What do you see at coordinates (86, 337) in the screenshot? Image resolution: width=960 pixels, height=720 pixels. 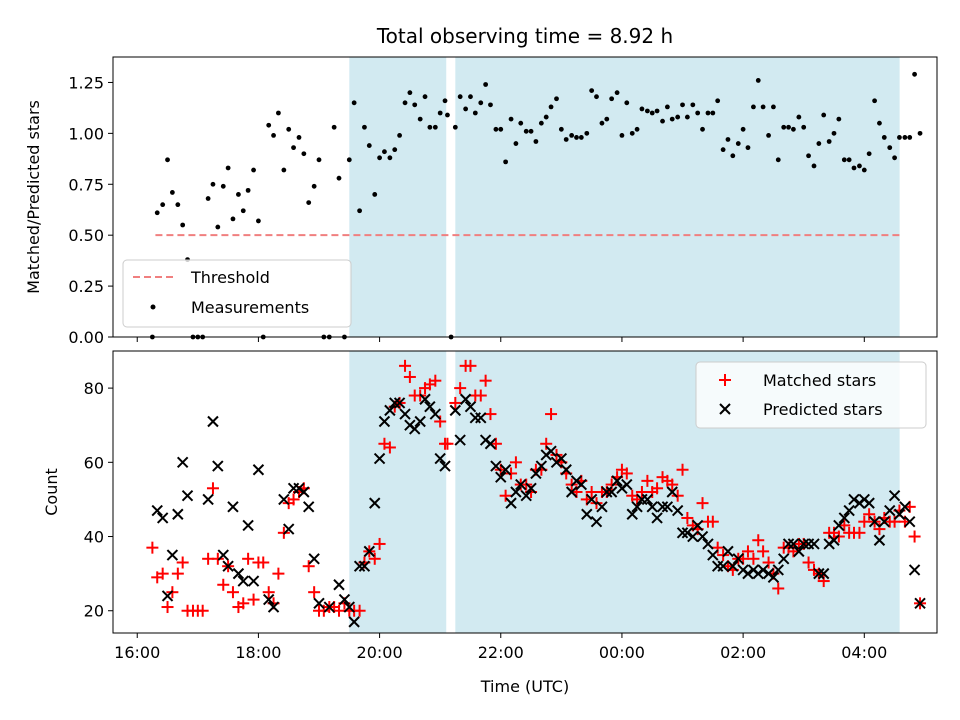 I see `top-y-tick-label-0: 0.00` at bounding box center [86, 337].